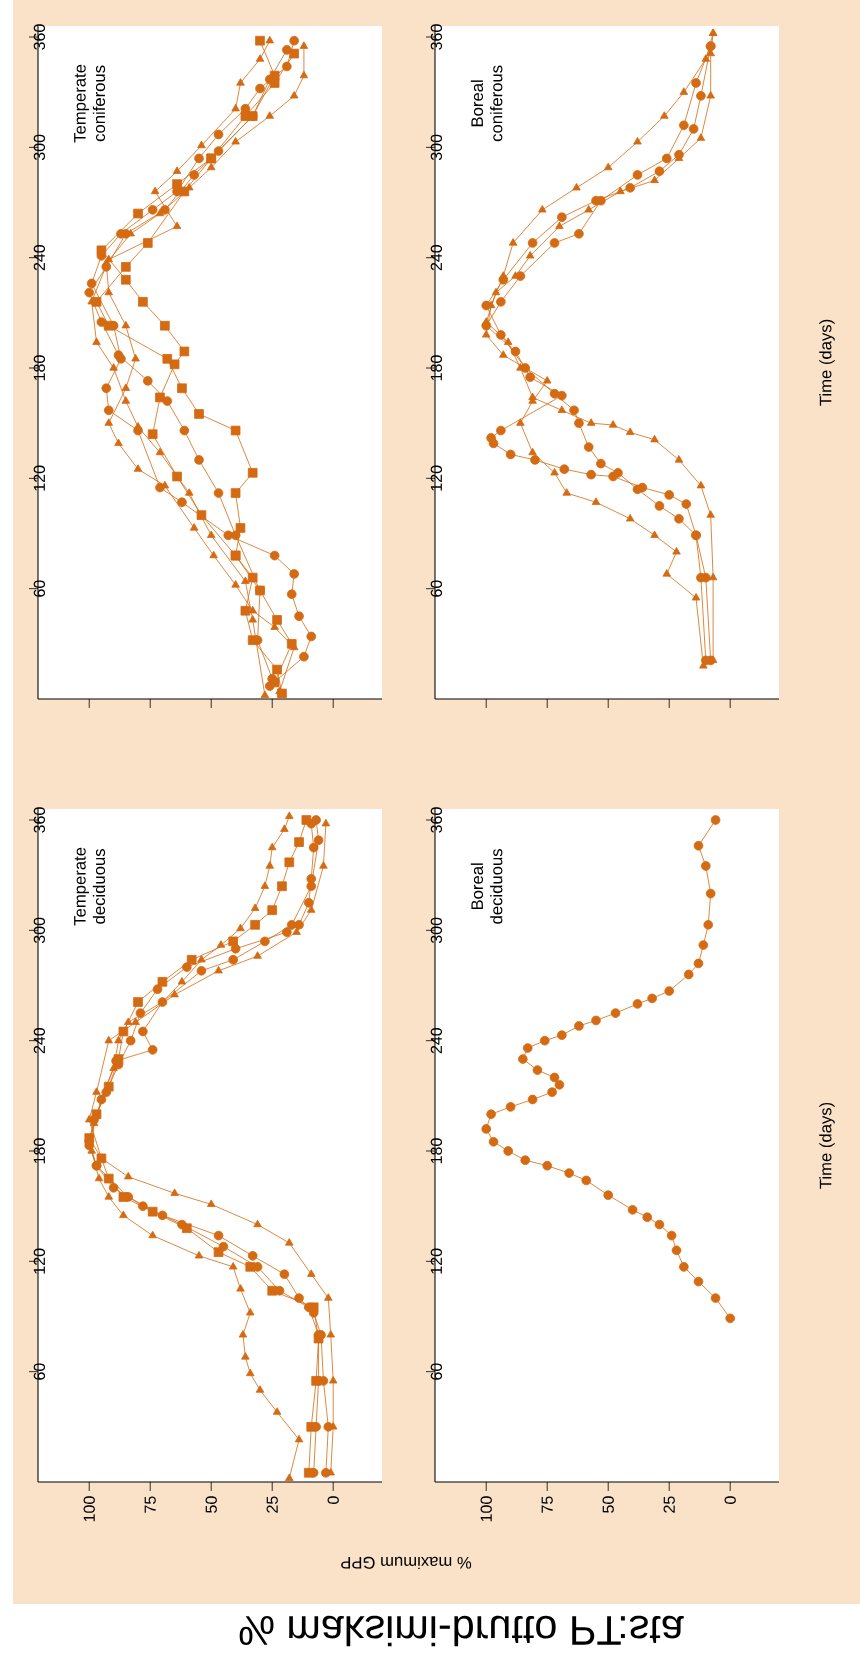 The width and height of the screenshot is (860, 1661). Describe the element at coordinates (486, 103) in the screenshot. I see `text: Boreal coniferous` at that location.